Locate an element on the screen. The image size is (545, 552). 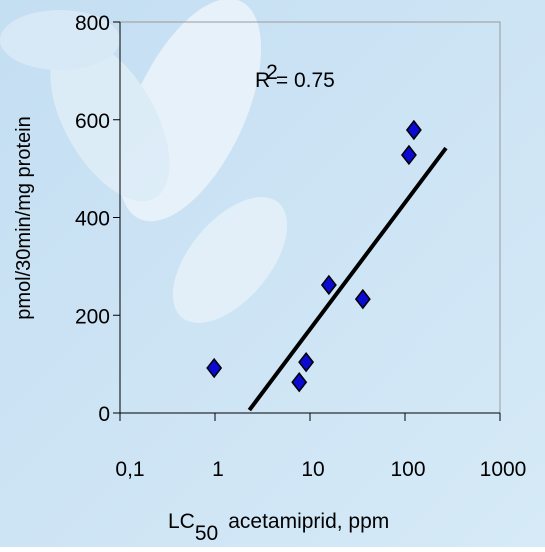
annotation-sup: 2 is located at coordinates (272, 72).